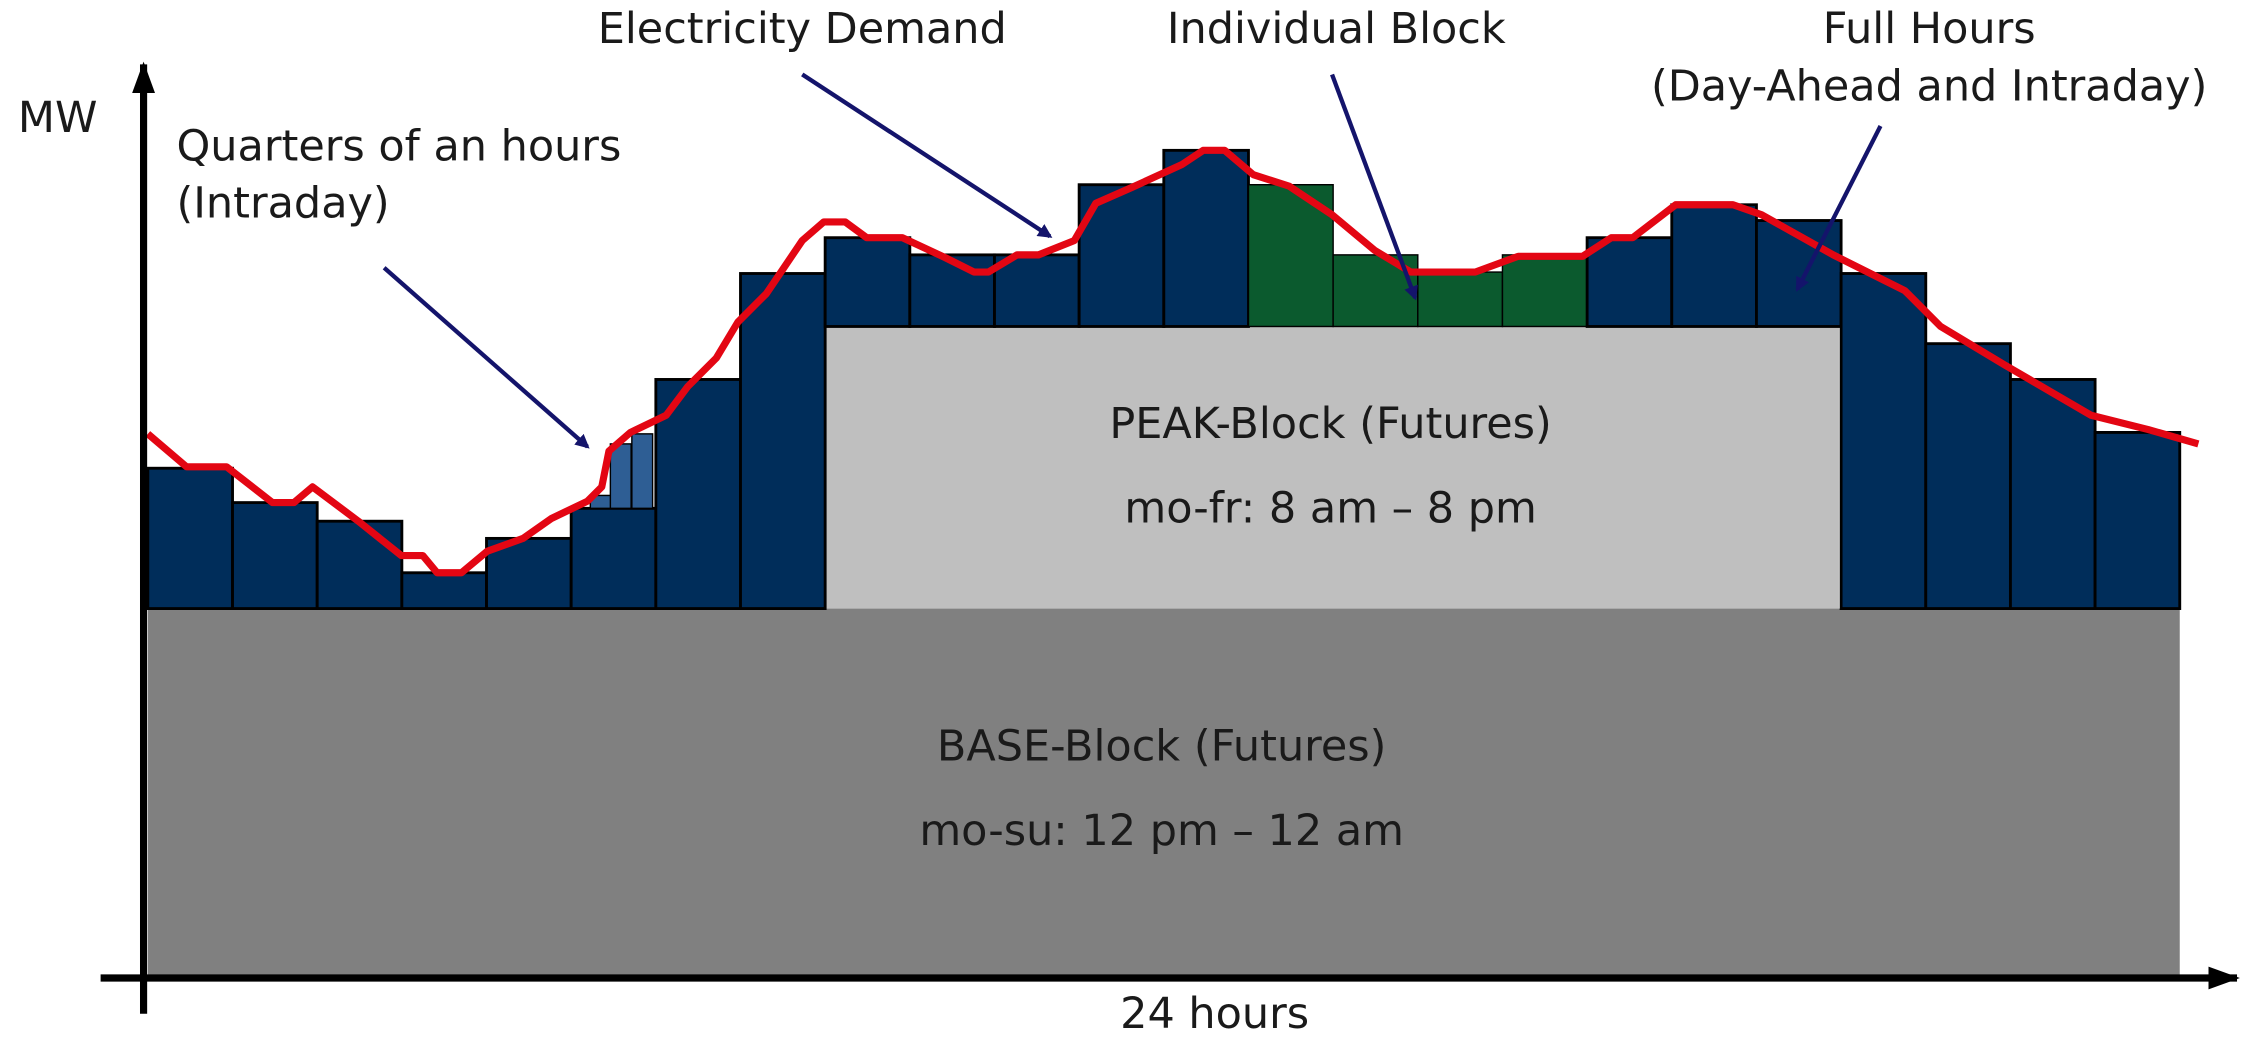 The width and height of the screenshot is (2246, 1041). Describe the element at coordinates (1330, 509) in the screenshot. I see `block-label: mo-fr: 8 am – 8 pm` at that location.